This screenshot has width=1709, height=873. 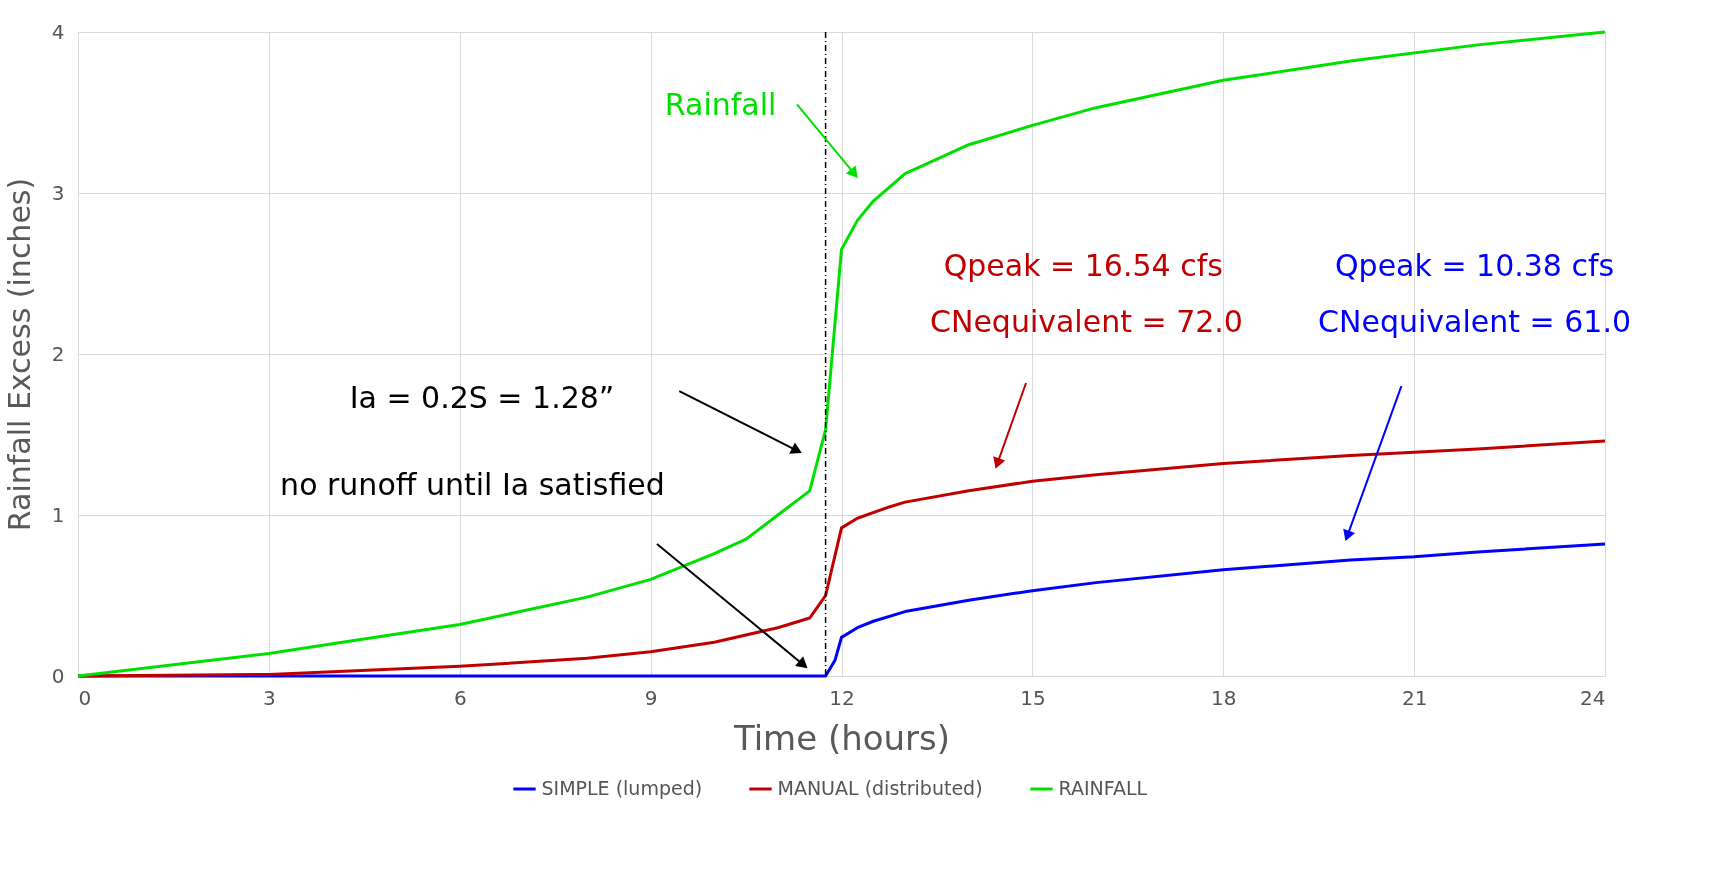 What do you see at coordinates (482, 398) in the screenshot?
I see `annotation: Ia = 0.2S = 1.28”` at bounding box center [482, 398].